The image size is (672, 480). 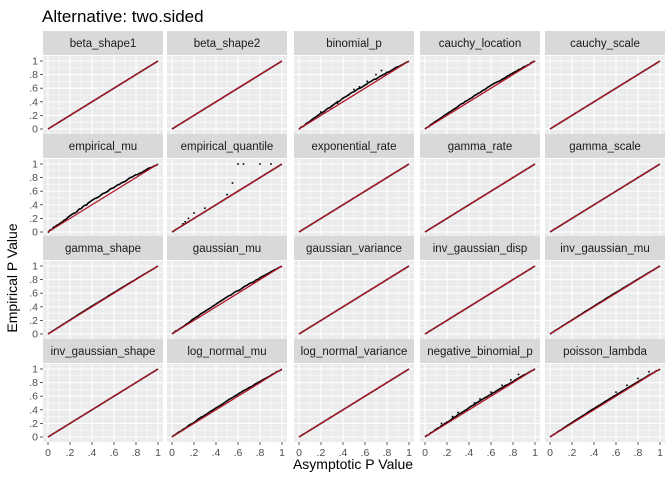 I want to click on facet-inv_gaussian_mu: inv_gaussian_mu, so click(x=605, y=287).